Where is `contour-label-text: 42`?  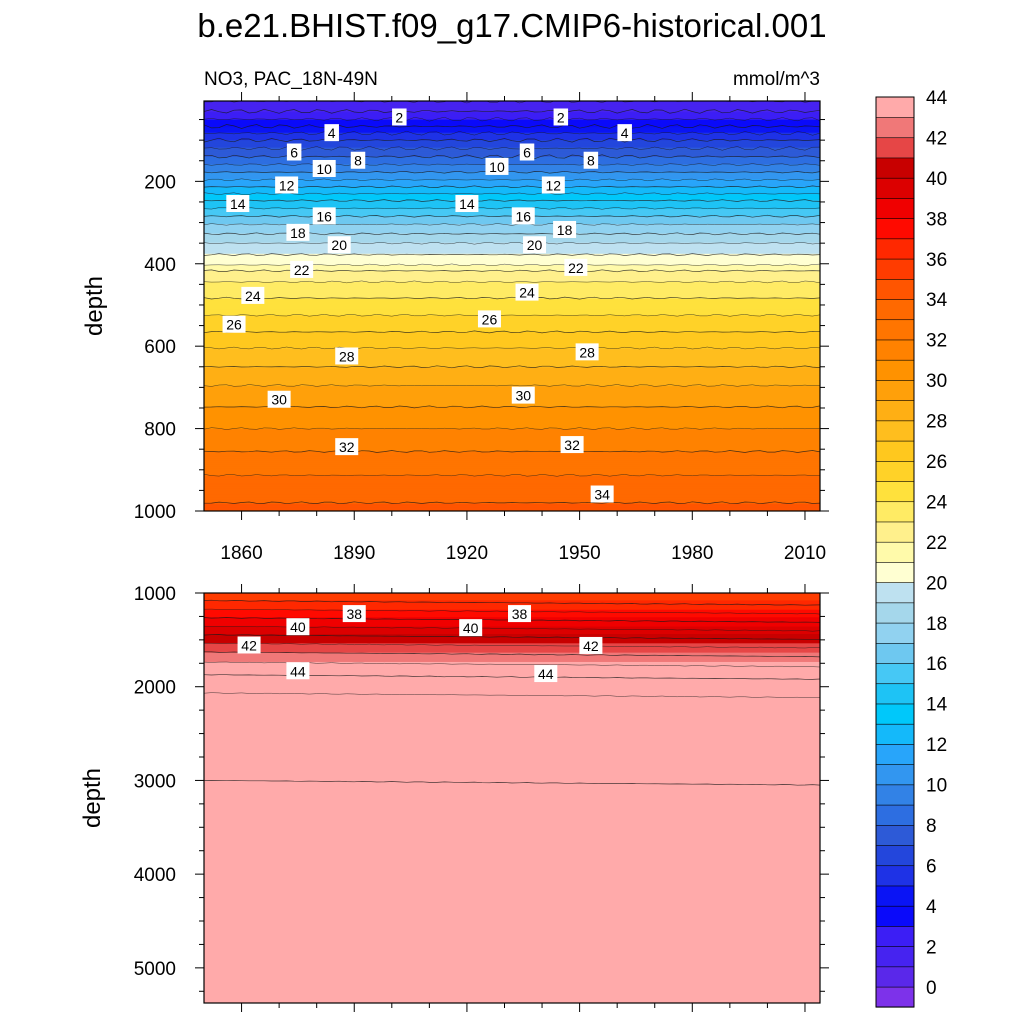 contour-label-text: 42 is located at coordinates (249, 645).